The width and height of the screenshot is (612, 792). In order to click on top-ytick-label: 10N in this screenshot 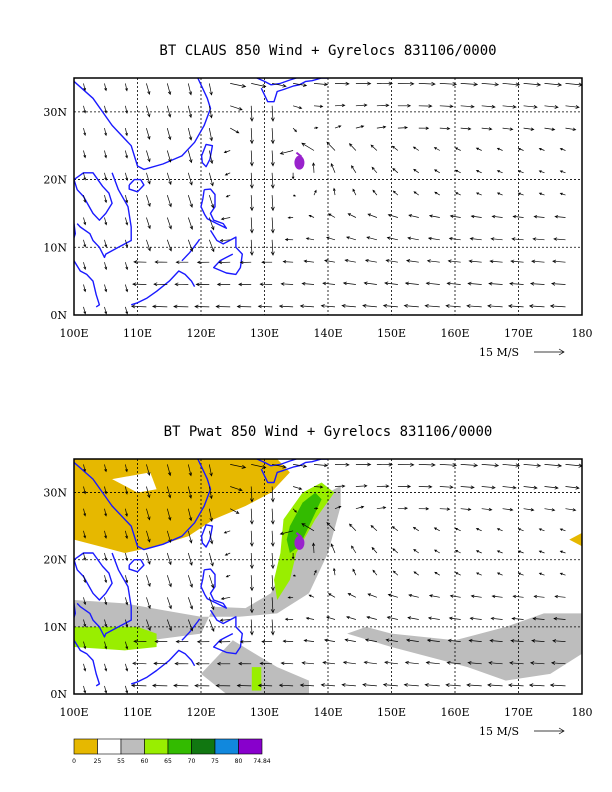, I will do `click(55, 247)`.